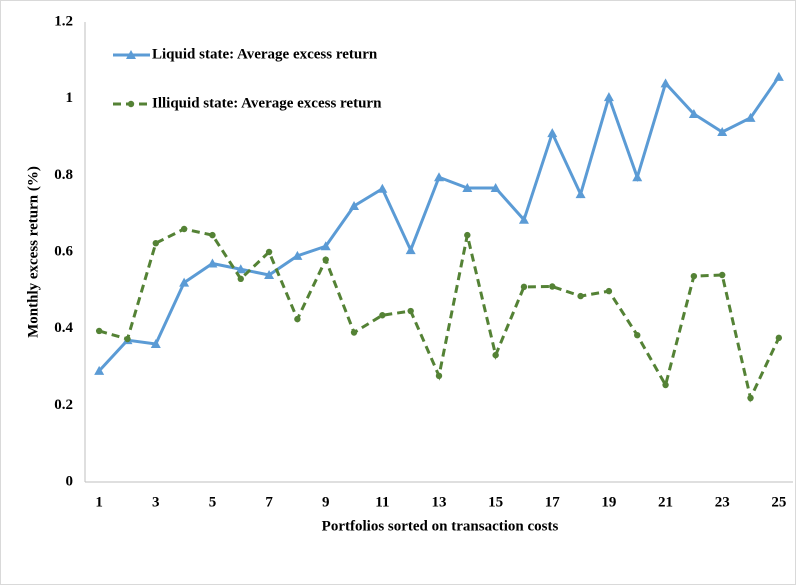  Describe the element at coordinates (63, 21) in the screenshot. I see `y-tick-label: 1.2` at that location.